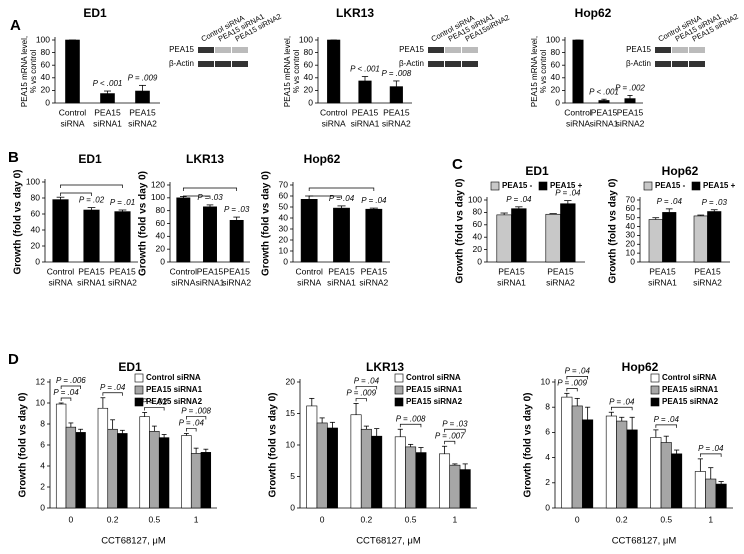  I want to click on y-tick-label: 40, so click(161, 236).